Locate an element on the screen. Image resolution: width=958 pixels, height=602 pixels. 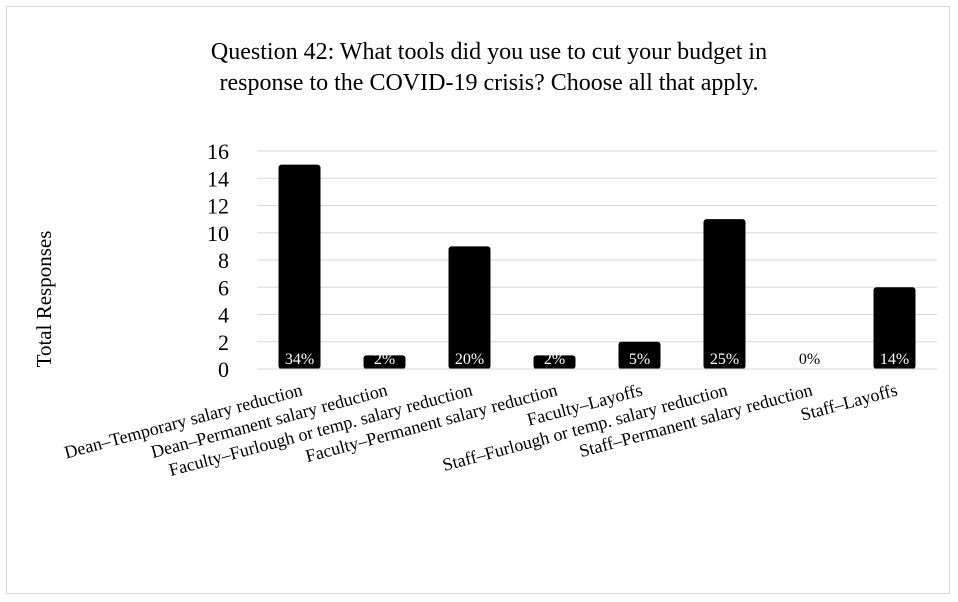
data-label: 14% is located at coordinates (894, 359).